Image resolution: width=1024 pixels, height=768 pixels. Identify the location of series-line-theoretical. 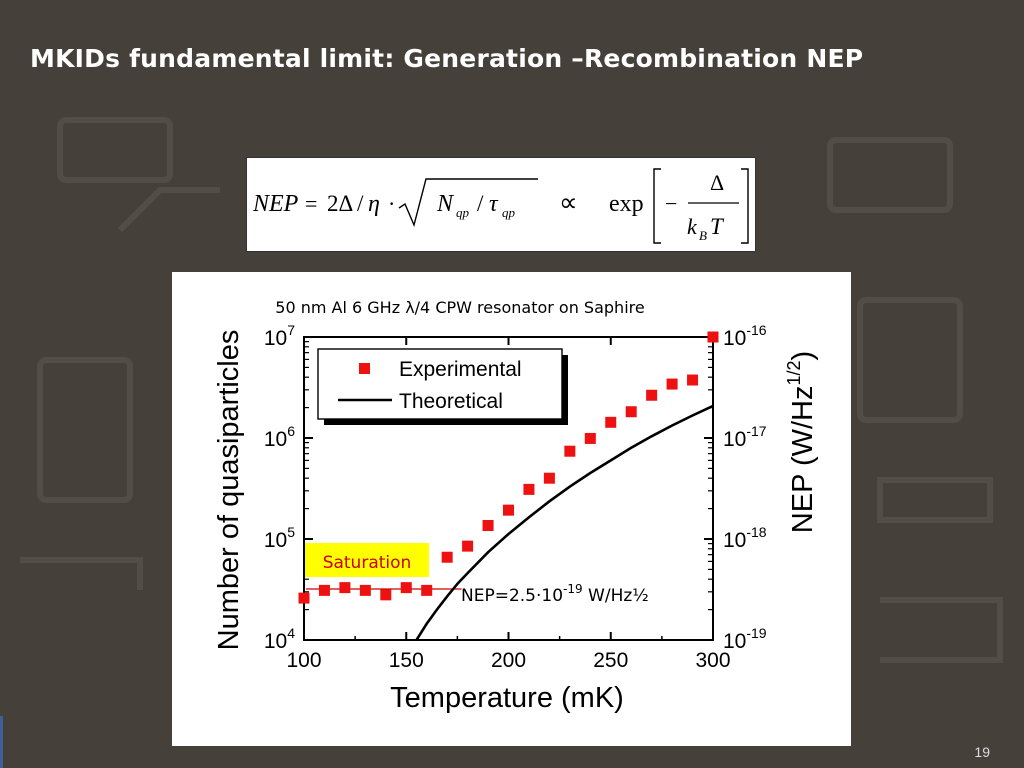
(564, 522).